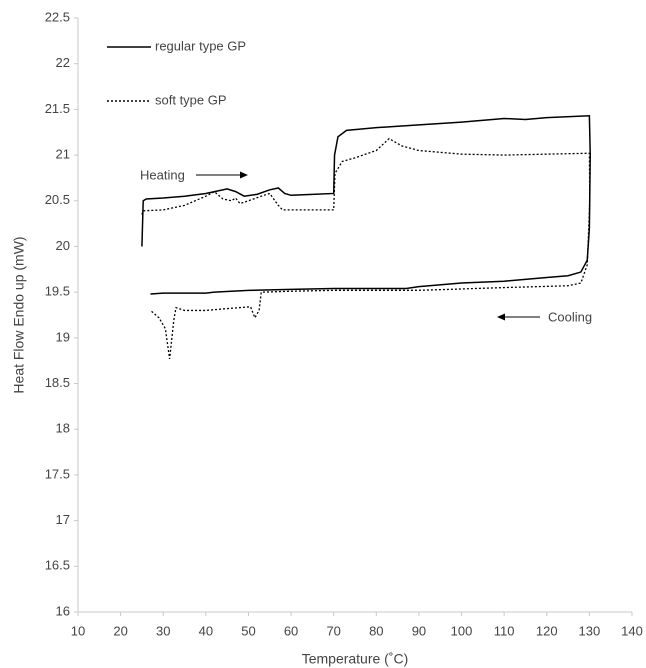  What do you see at coordinates (248, 630) in the screenshot?
I see `x-tick-label: 50` at bounding box center [248, 630].